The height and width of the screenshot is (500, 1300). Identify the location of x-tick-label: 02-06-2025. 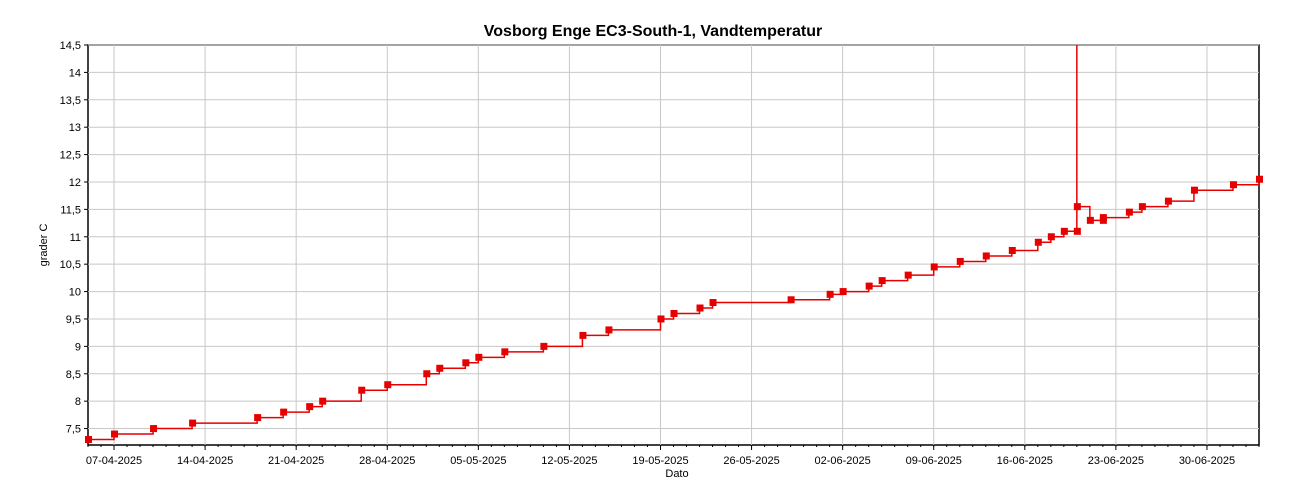
(843, 461).